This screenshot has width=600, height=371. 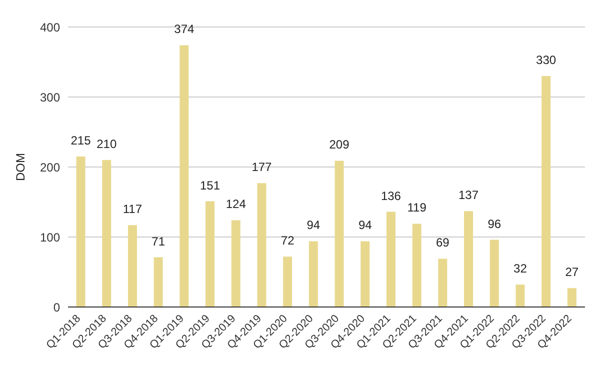 I want to click on data-label: 330, so click(x=546, y=60).